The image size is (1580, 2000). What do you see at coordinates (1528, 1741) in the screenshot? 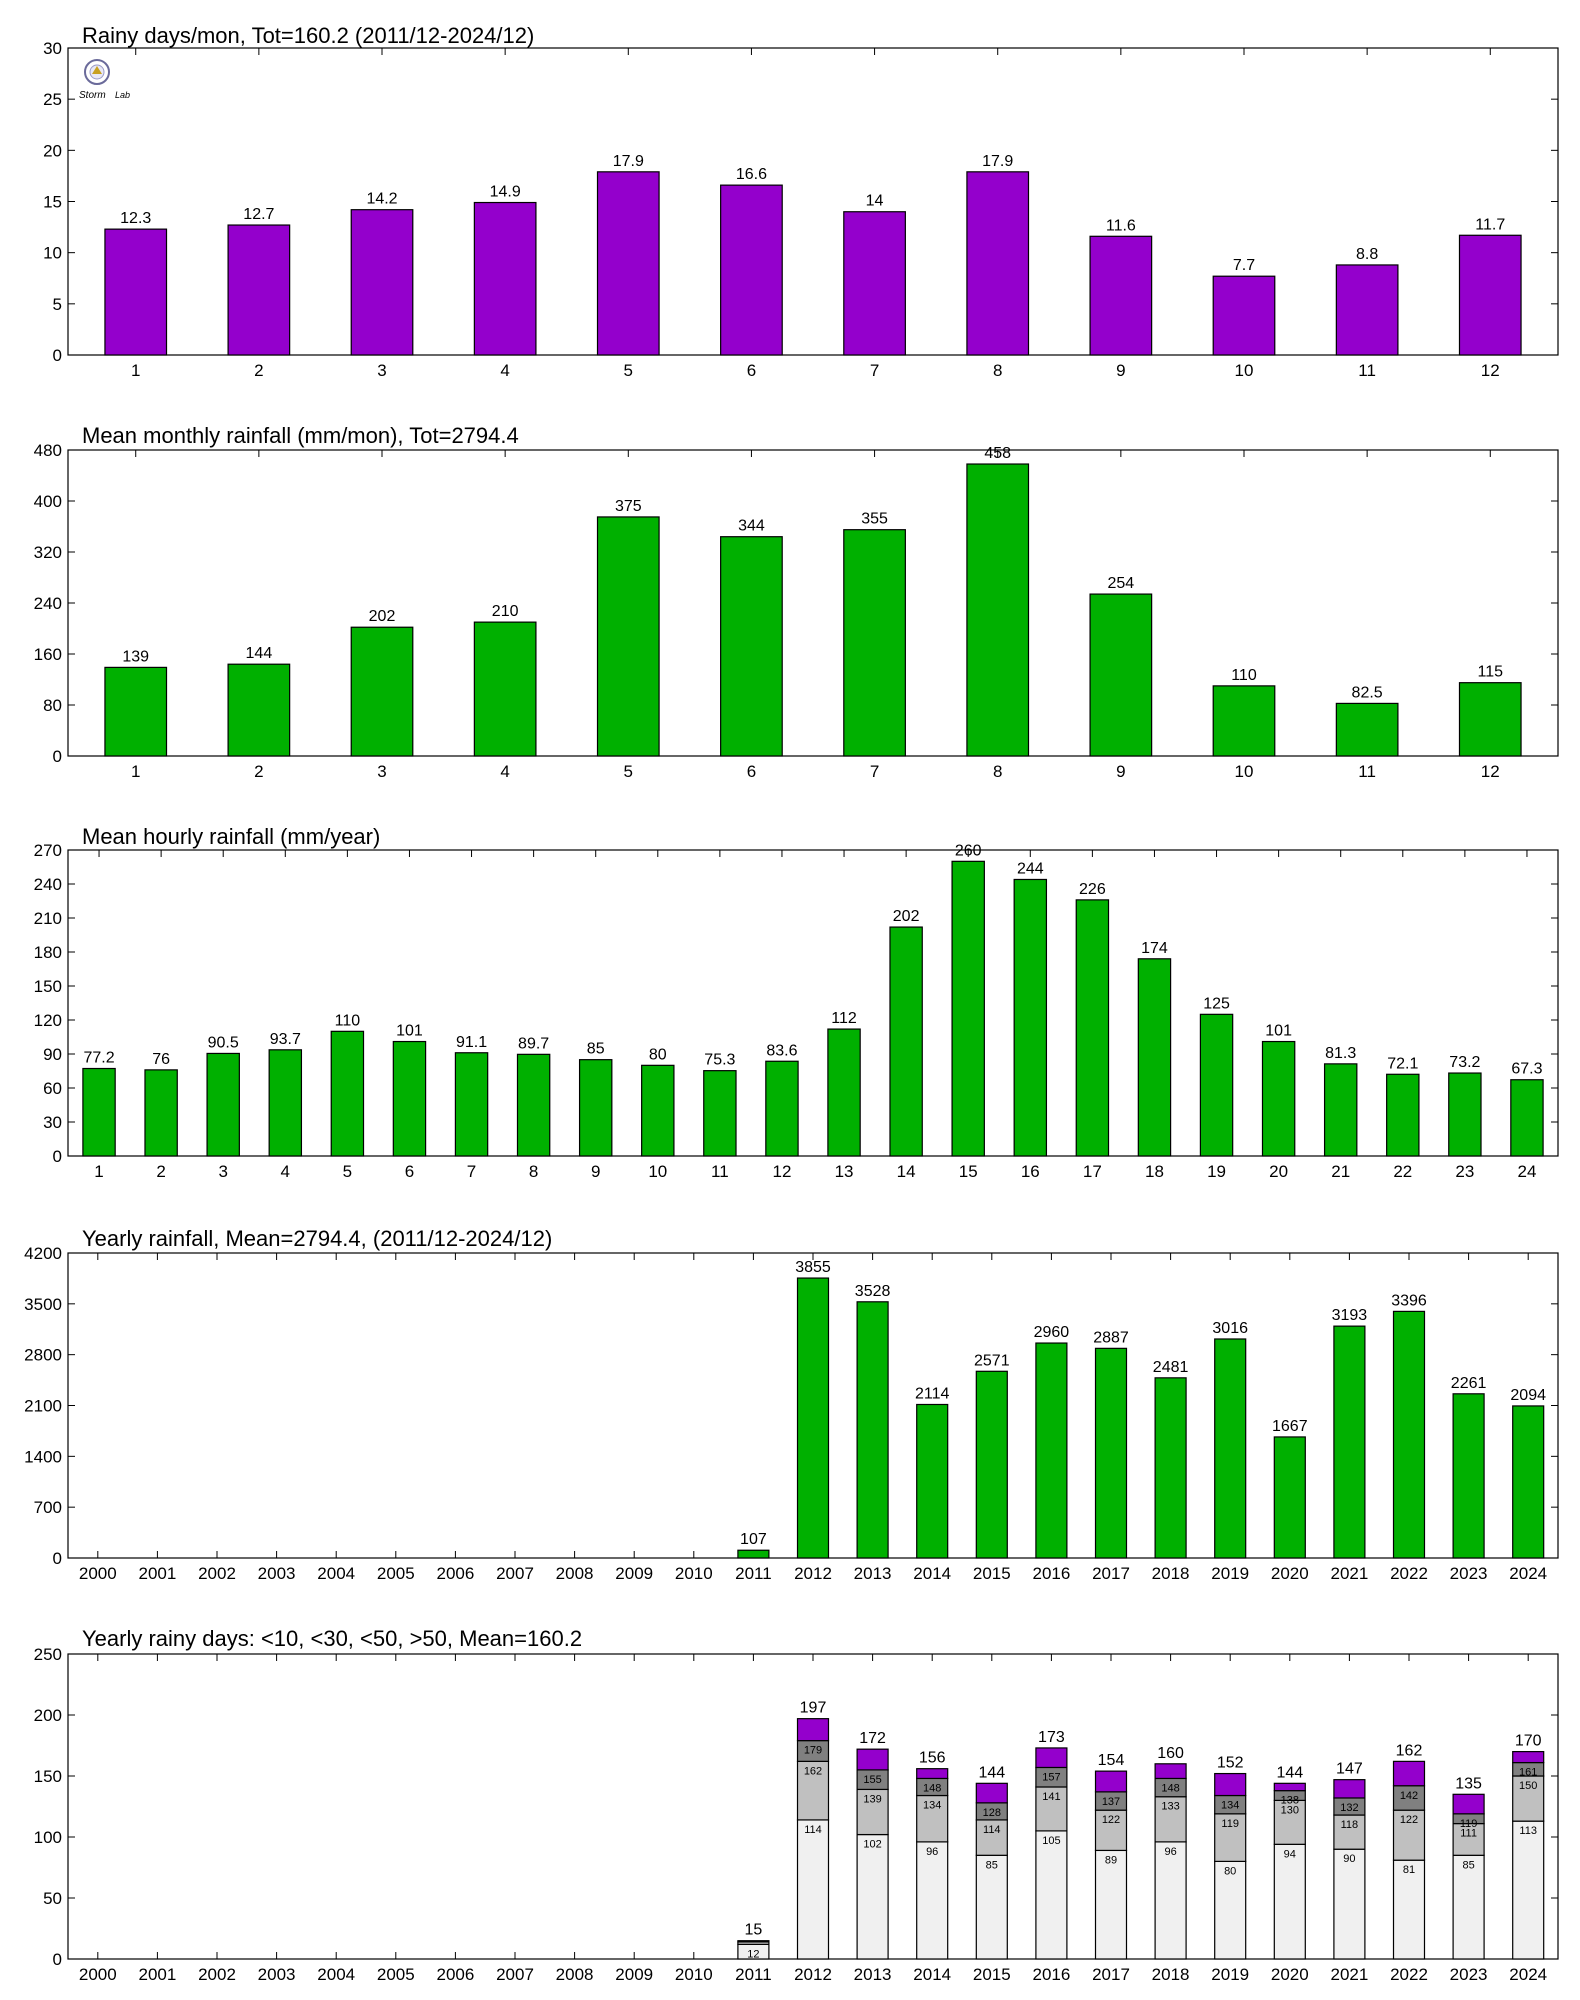
I see `bar-total-label: 170` at bounding box center [1528, 1741].